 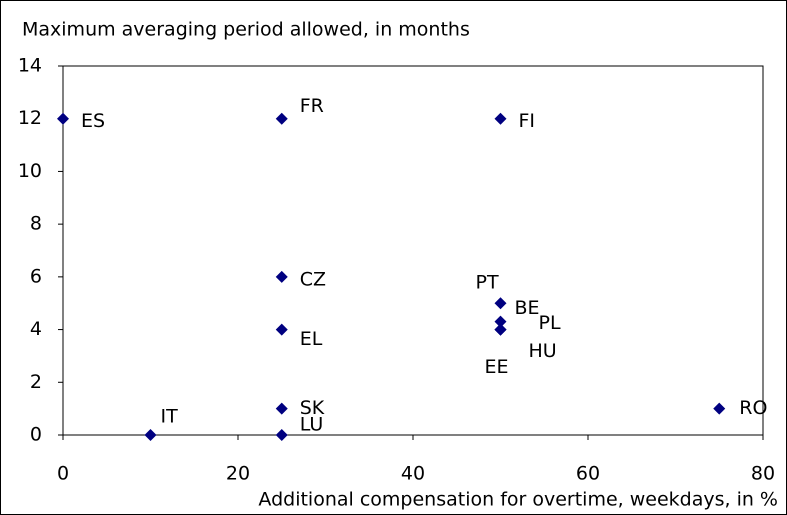 What do you see at coordinates (312, 408) in the screenshot?
I see `point-label: SK` at bounding box center [312, 408].